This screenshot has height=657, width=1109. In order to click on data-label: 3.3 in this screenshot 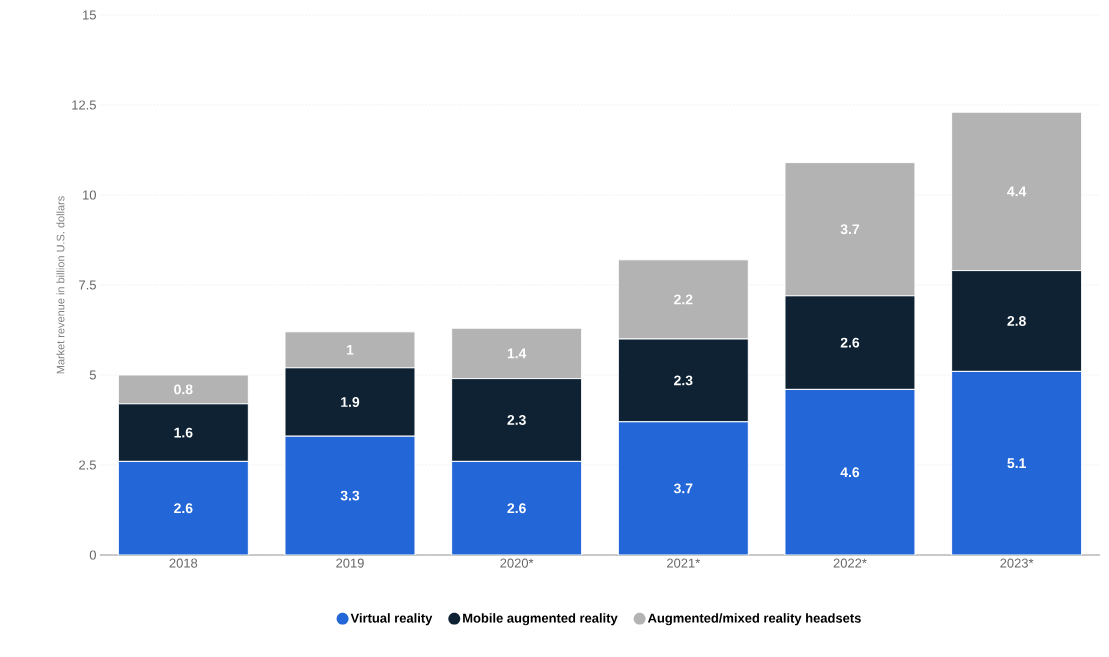, I will do `click(350, 495)`.